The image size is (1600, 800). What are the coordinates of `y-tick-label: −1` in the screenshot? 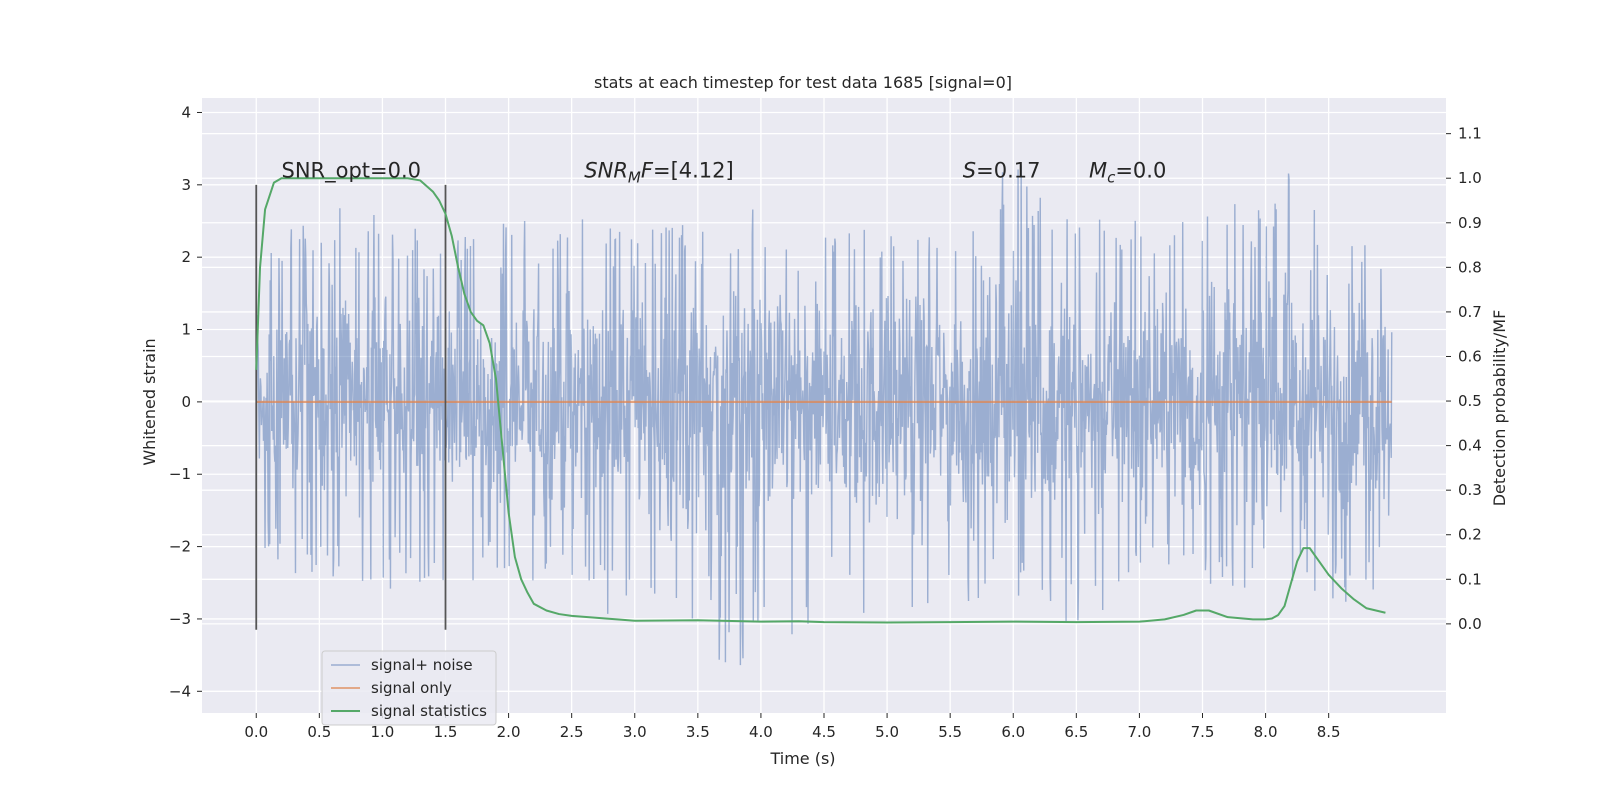 It's located at (180, 474).